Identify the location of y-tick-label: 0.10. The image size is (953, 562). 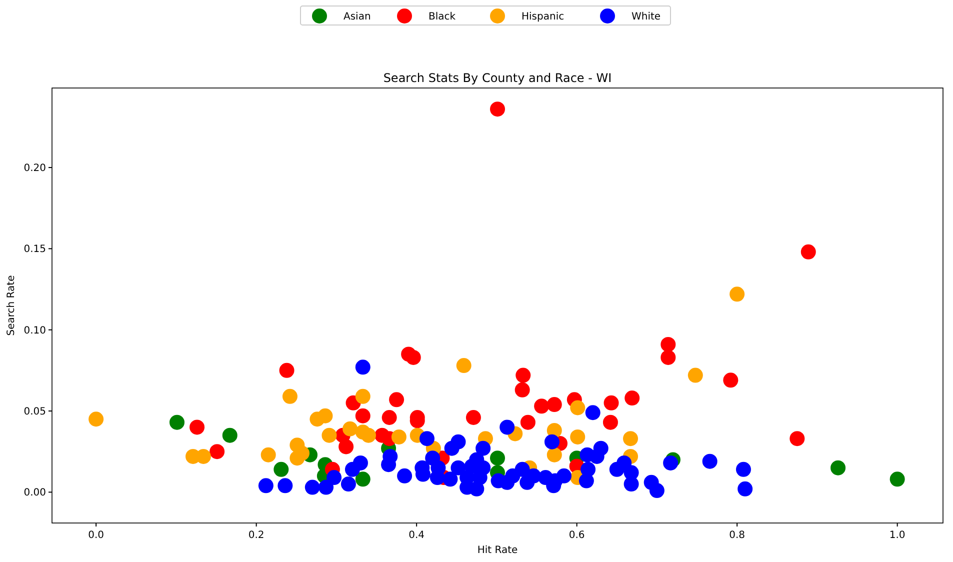
(35, 330).